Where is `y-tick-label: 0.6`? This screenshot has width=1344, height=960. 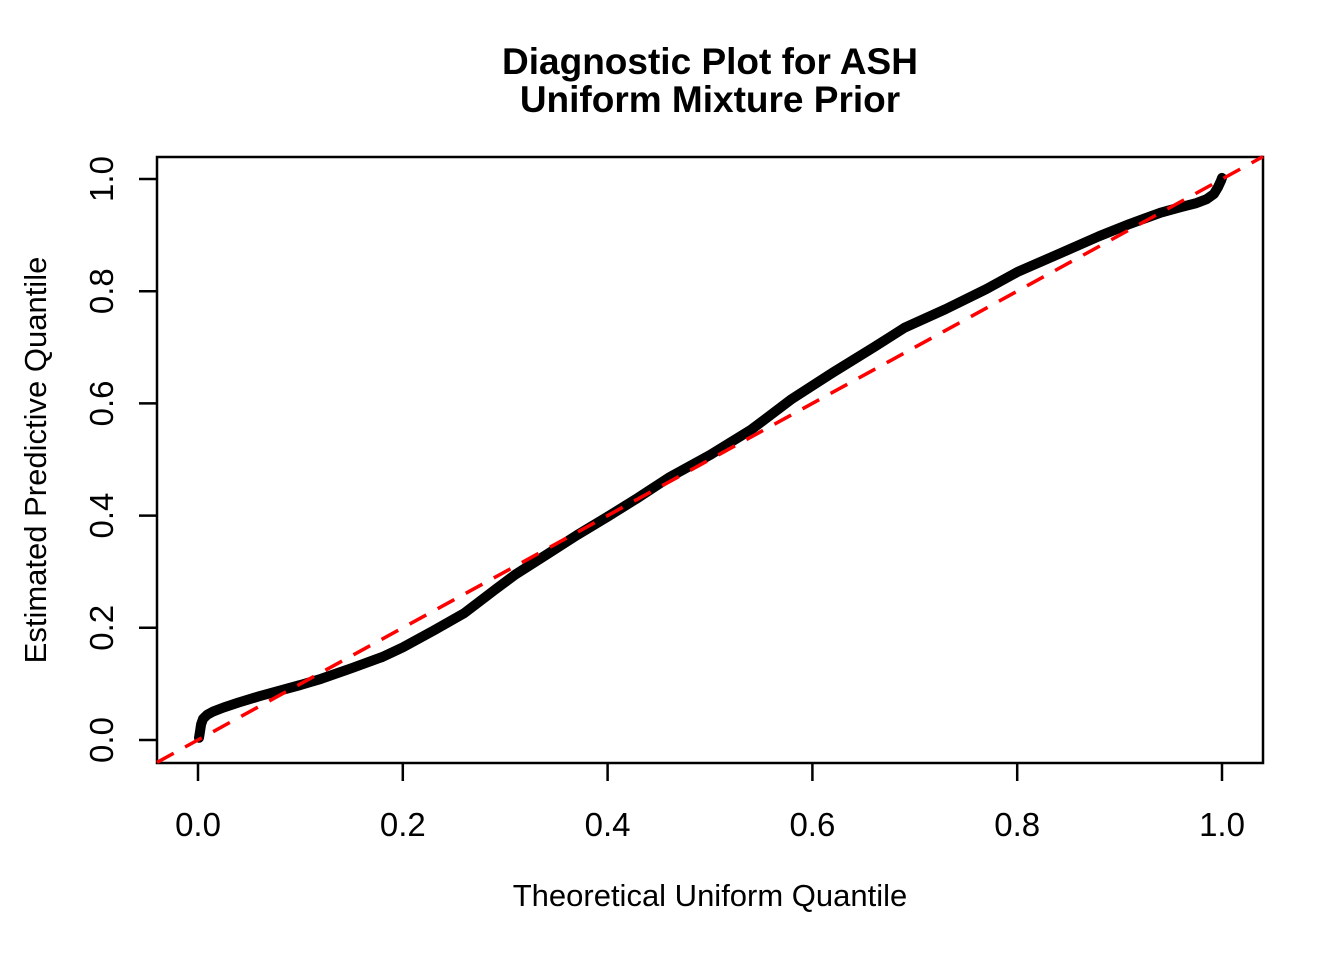
y-tick-label: 0.6 is located at coordinates (101, 403).